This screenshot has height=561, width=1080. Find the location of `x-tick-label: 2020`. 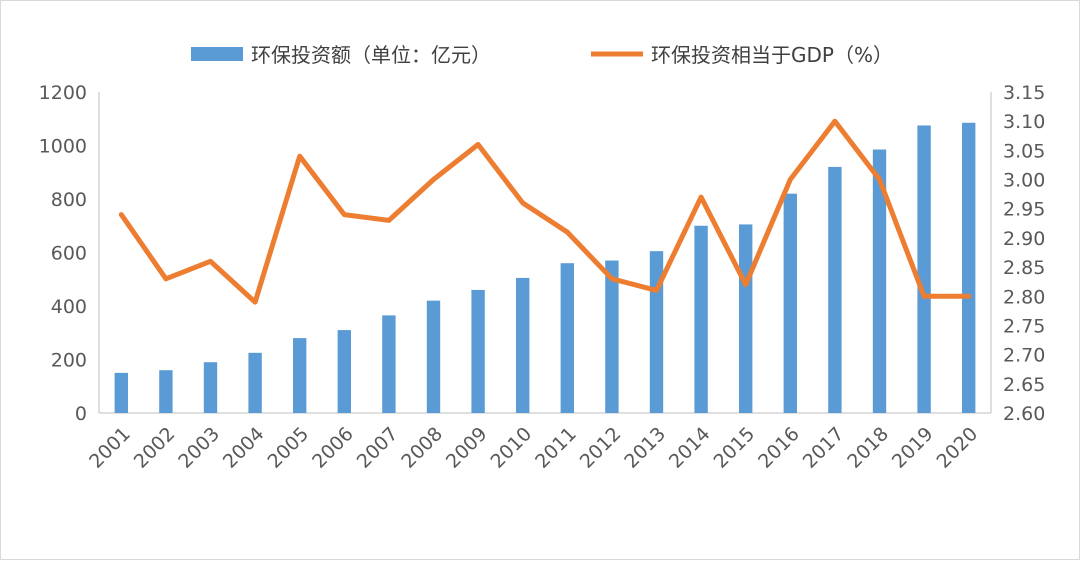

x-tick-label: 2020 is located at coordinates (957, 448).